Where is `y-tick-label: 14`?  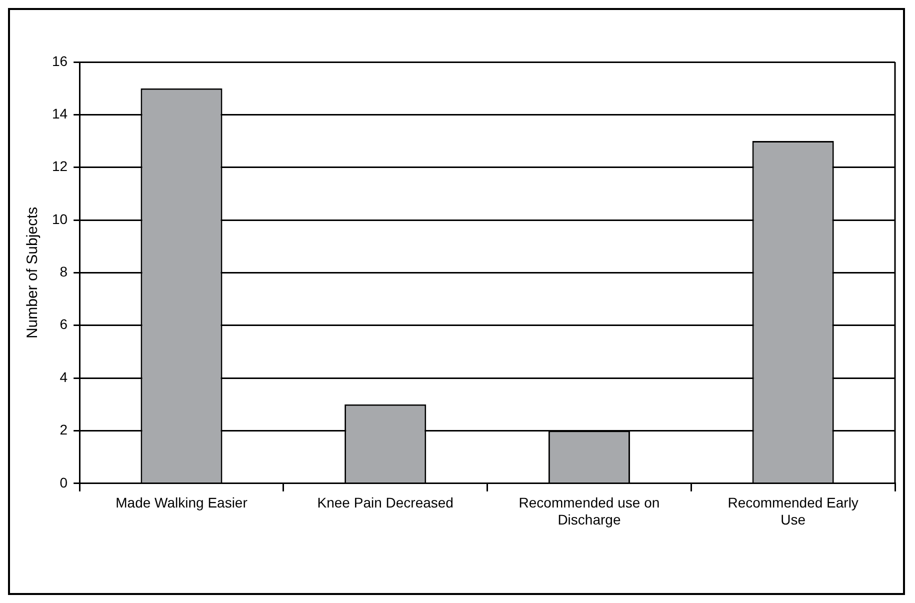
y-tick-label: 14 is located at coordinates (60, 114).